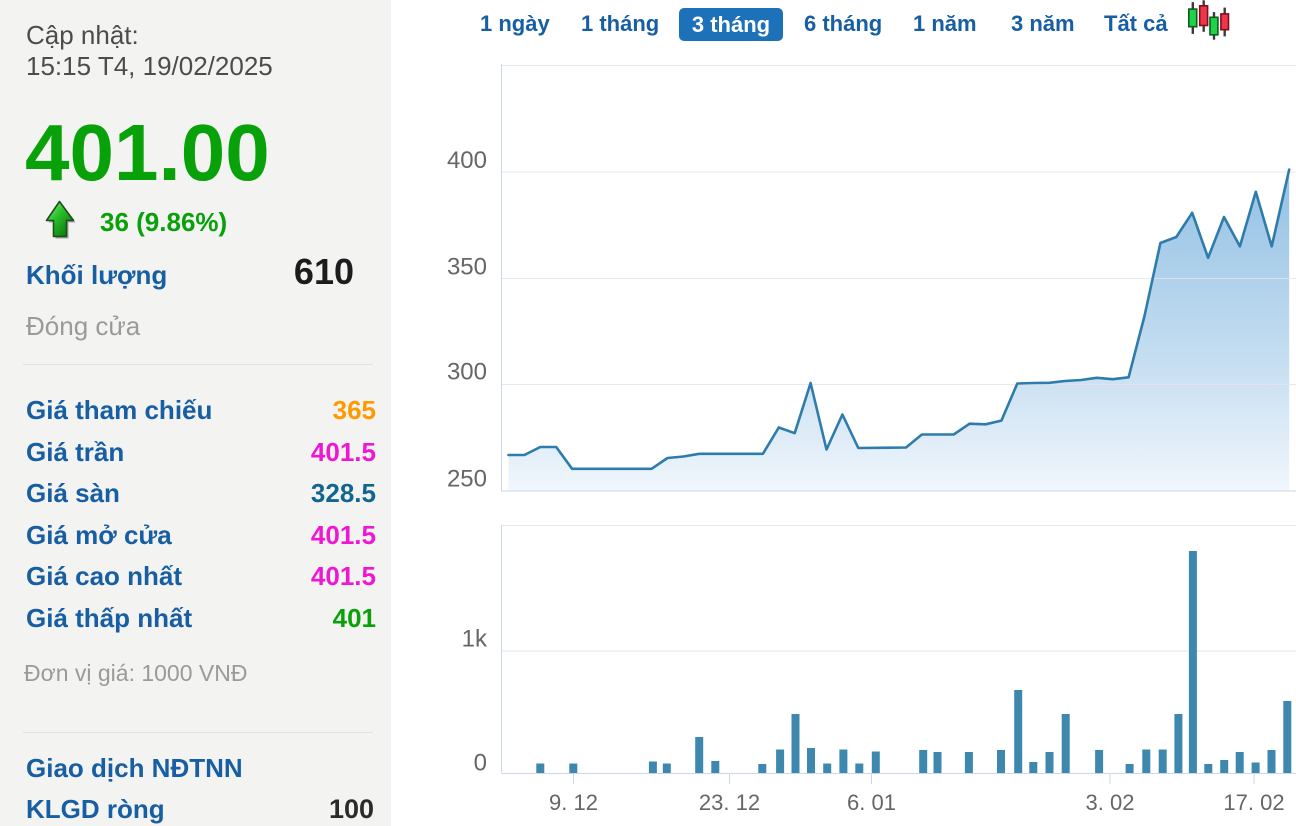 The image size is (1296, 826). I want to click on svg-text: 9. 12, so click(573, 802).